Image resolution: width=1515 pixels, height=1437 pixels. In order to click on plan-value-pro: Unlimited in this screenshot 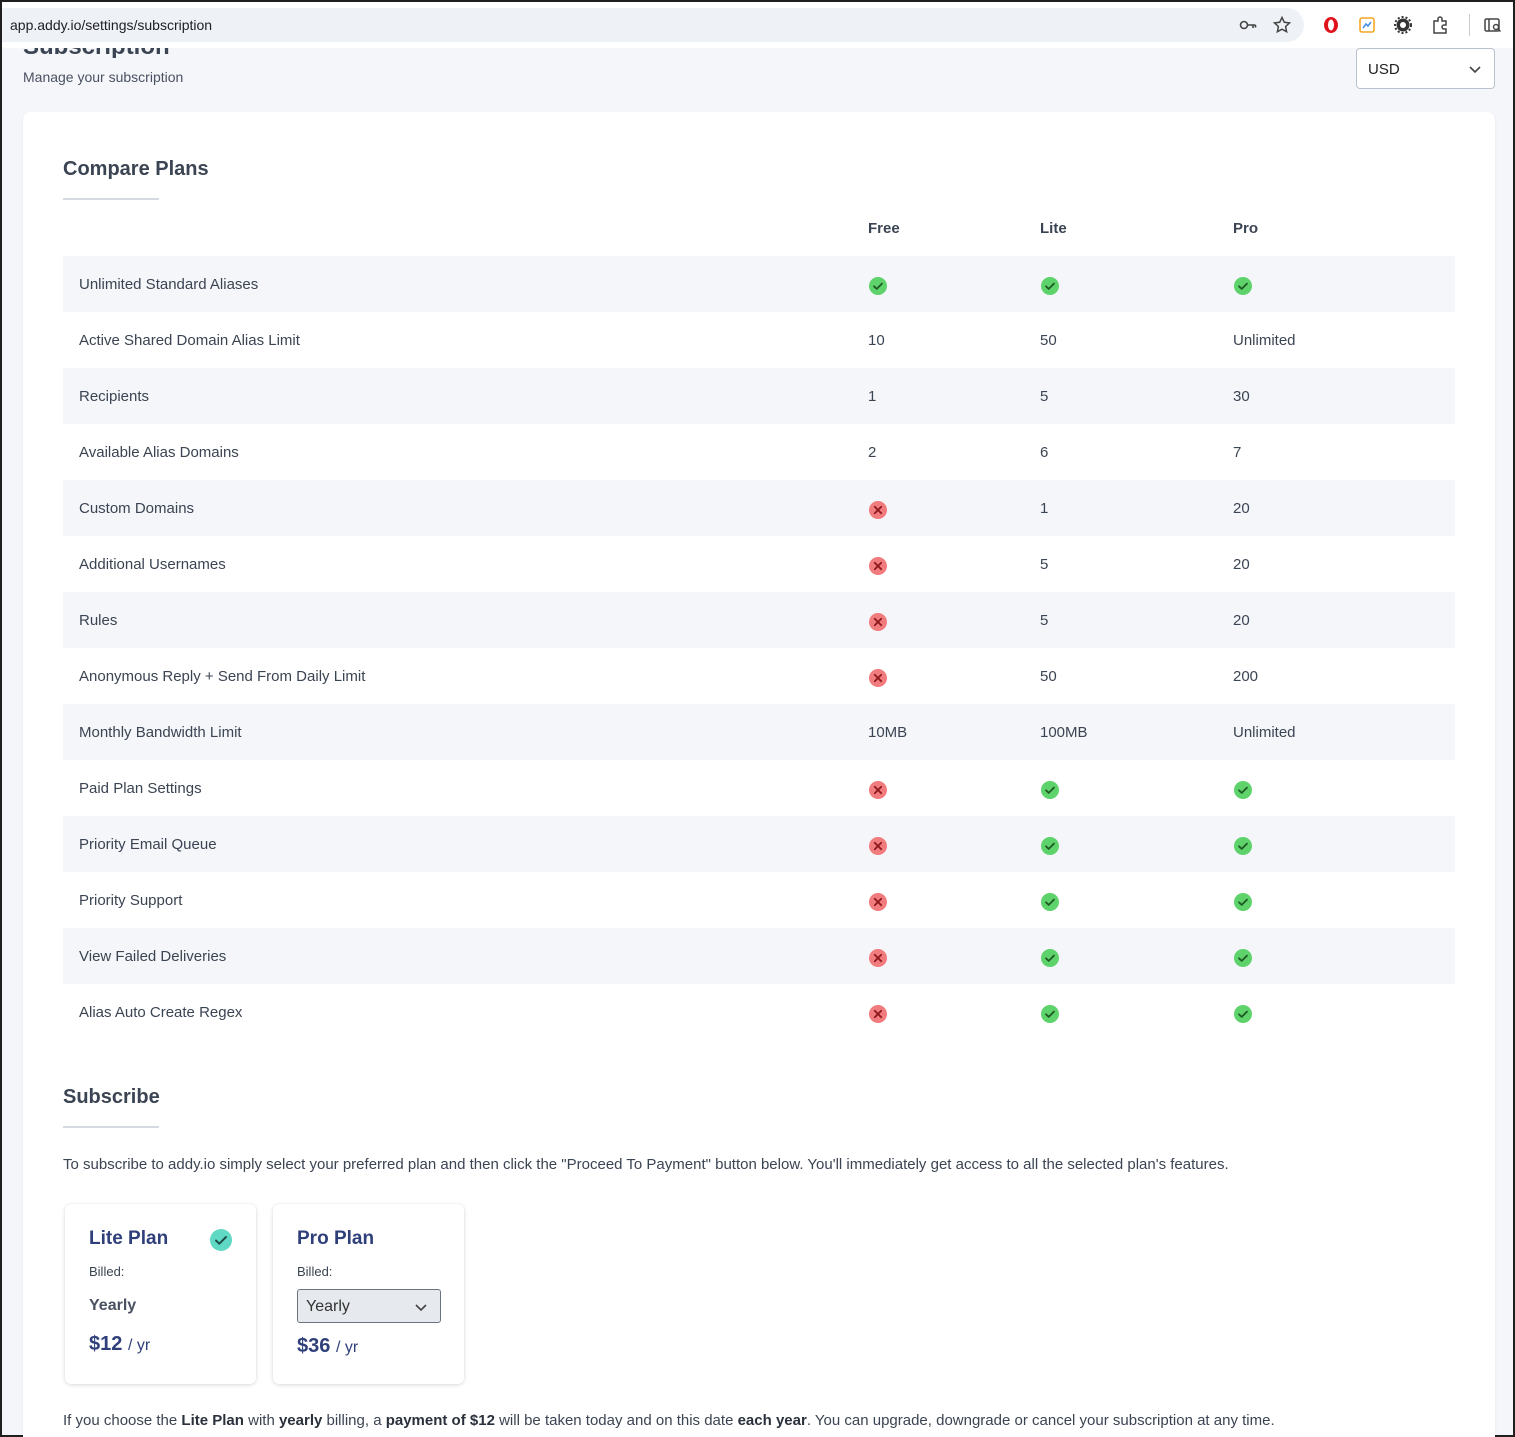, I will do `click(1264, 732)`.